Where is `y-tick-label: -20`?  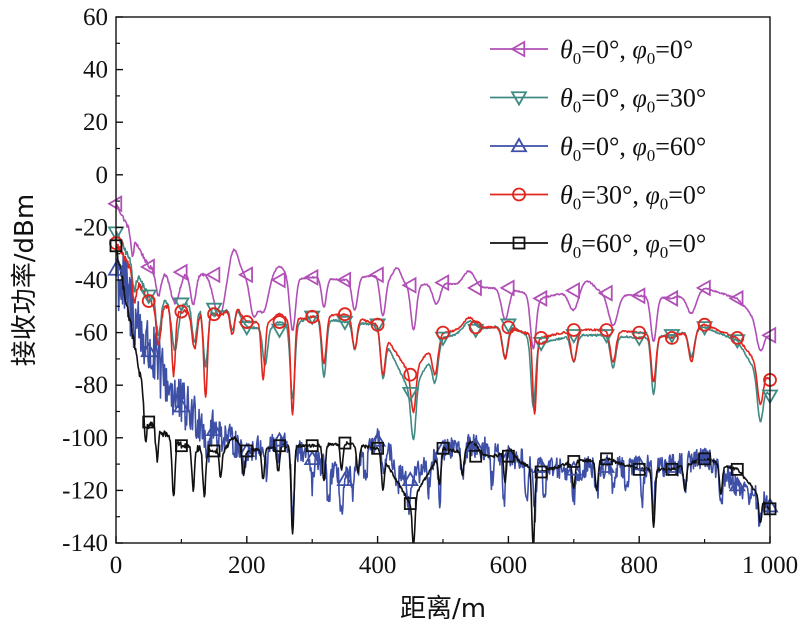
y-tick-label: -20 is located at coordinates (91, 227).